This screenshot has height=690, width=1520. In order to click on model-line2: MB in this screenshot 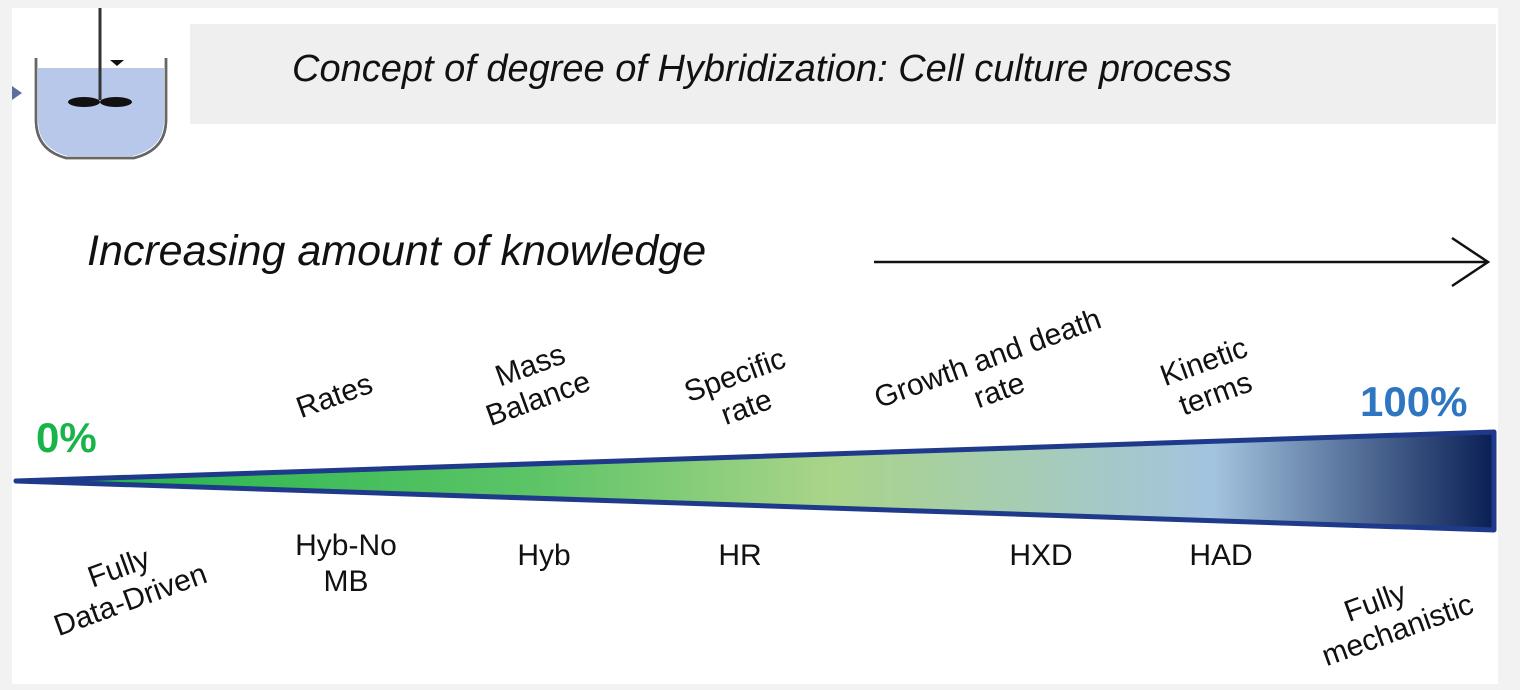, I will do `click(346, 581)`.